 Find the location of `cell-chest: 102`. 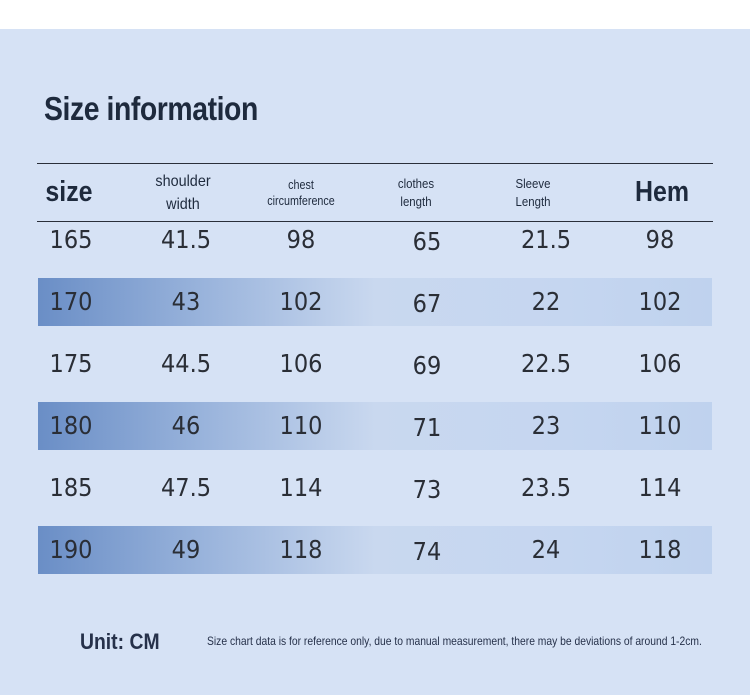

cell-chest: 102 is located at coordinates (301, 301).